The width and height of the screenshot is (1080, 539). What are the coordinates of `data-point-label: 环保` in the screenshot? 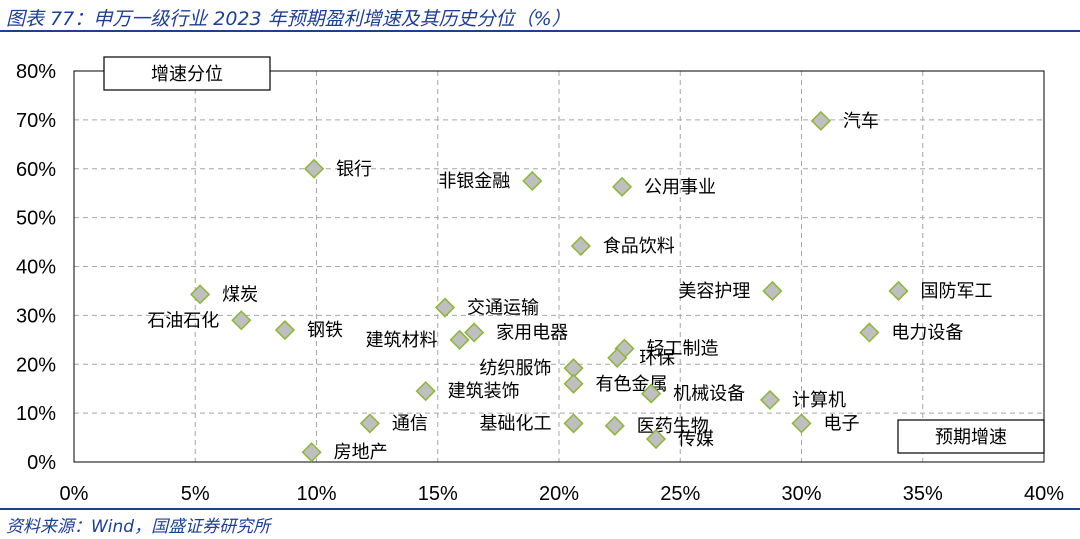 It's located at (657, 358).